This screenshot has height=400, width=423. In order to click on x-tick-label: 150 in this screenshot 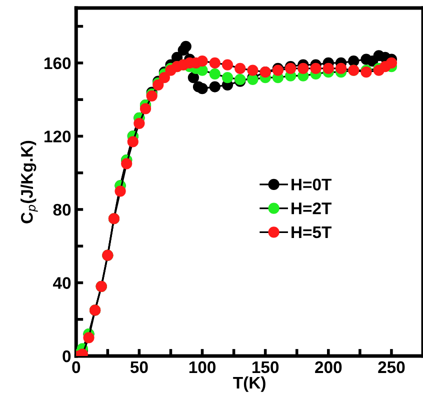, I will do `click(265, 367)`.